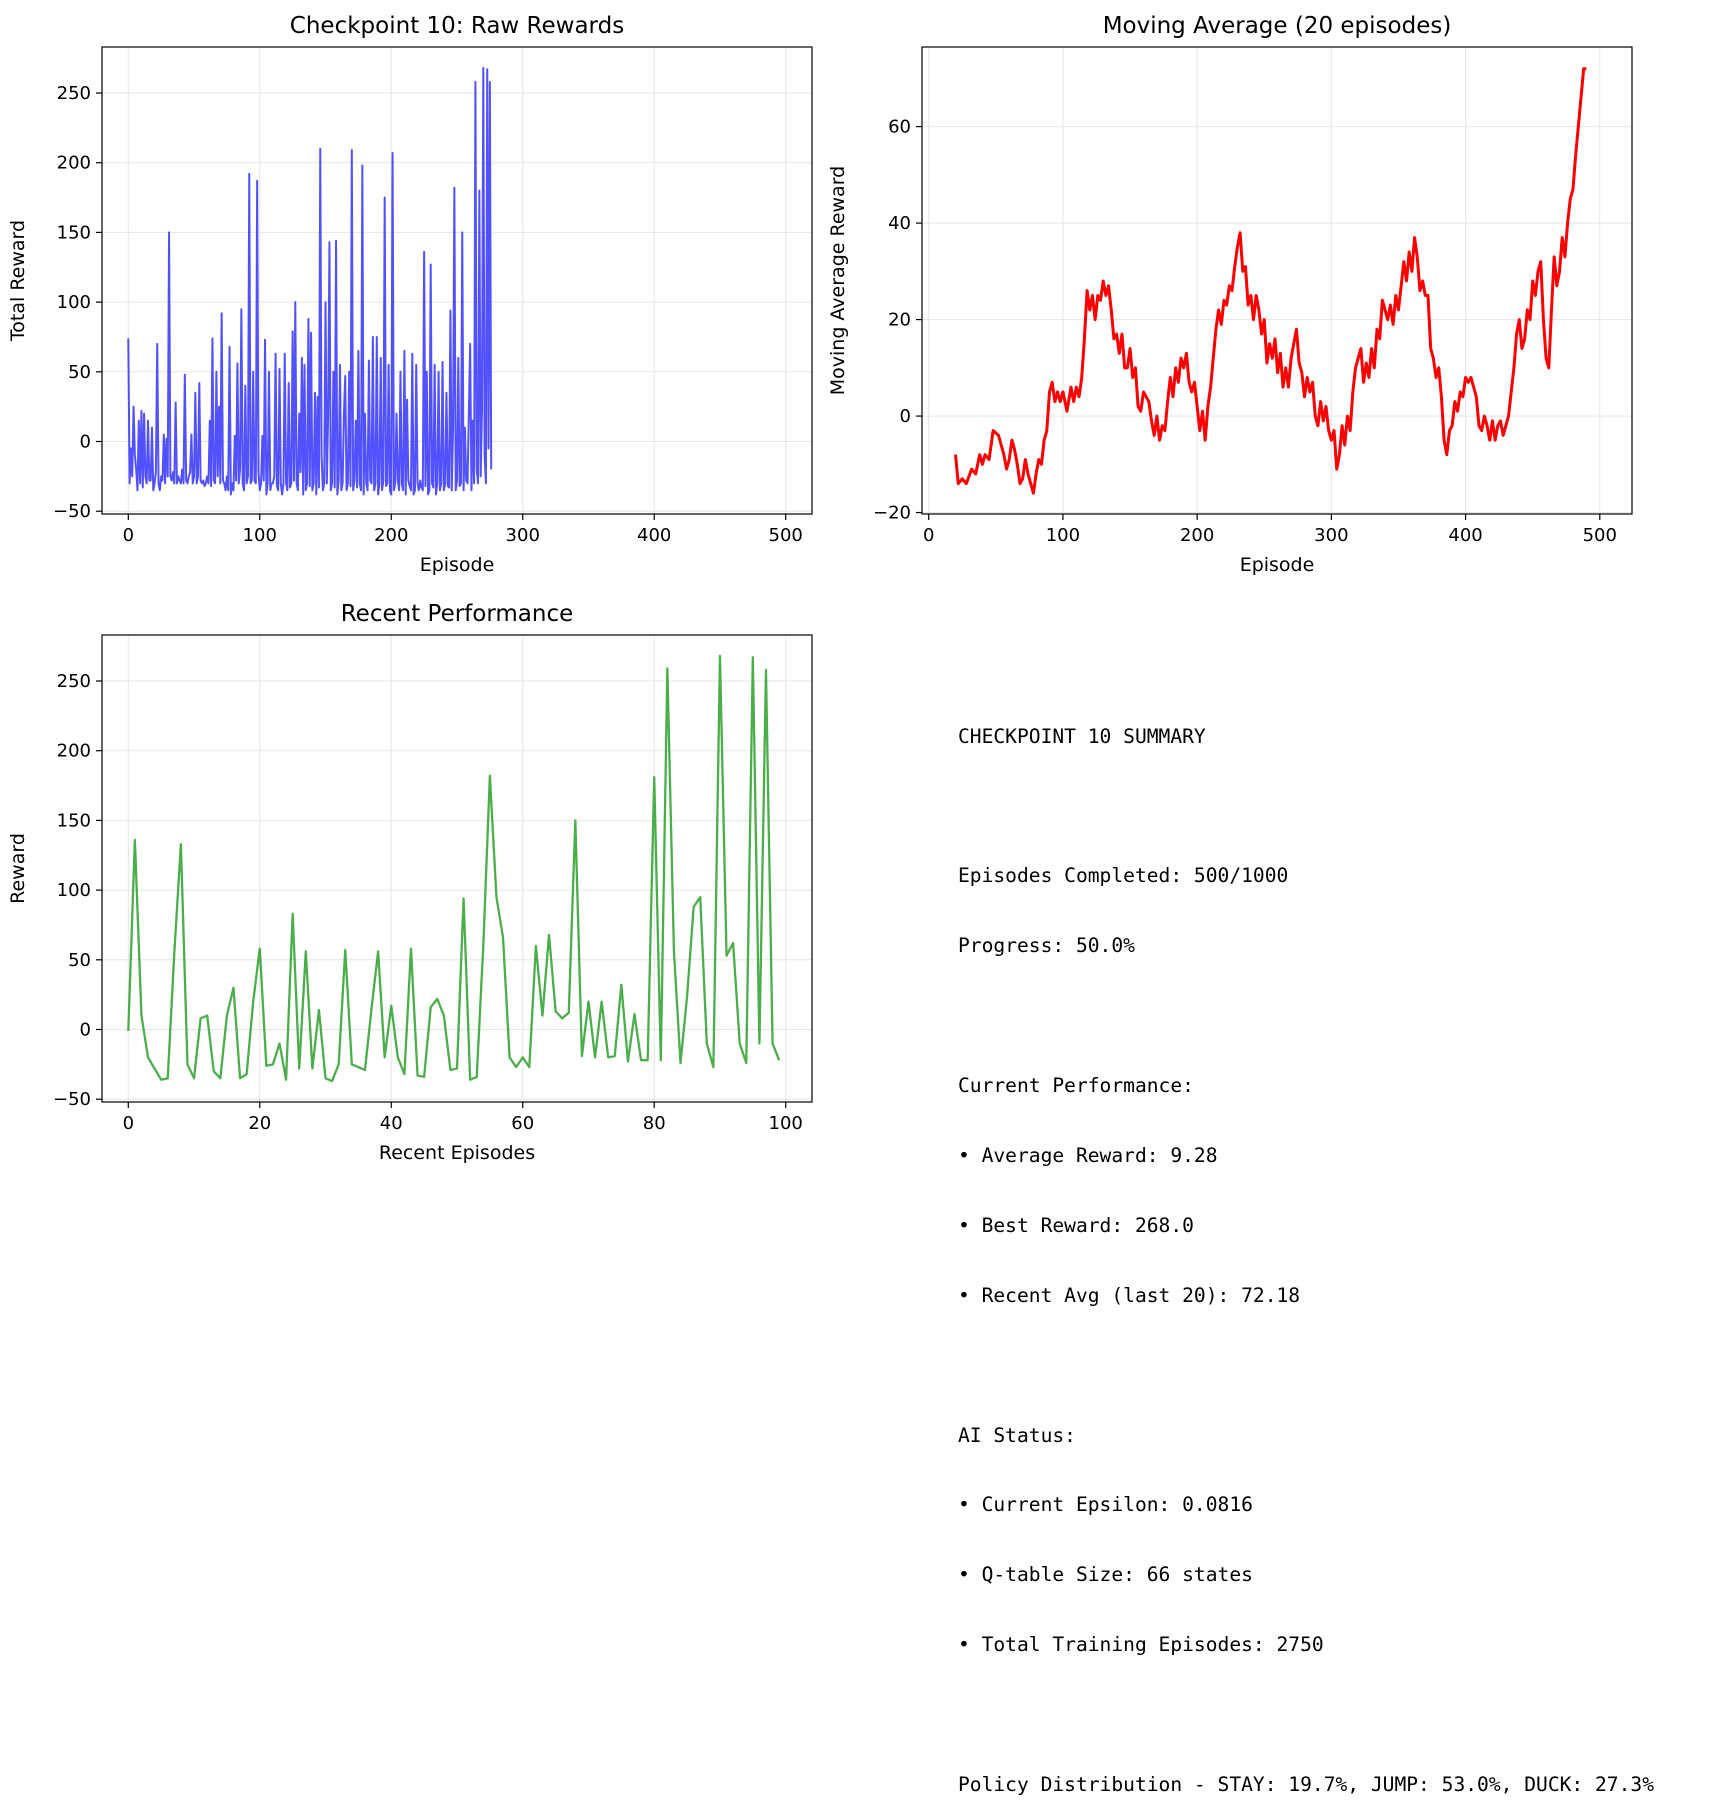 The image size is (1716, 1820). I want to click on summary-qtable-size: • Q-table Size: 66 states, so click(1105, 1575).